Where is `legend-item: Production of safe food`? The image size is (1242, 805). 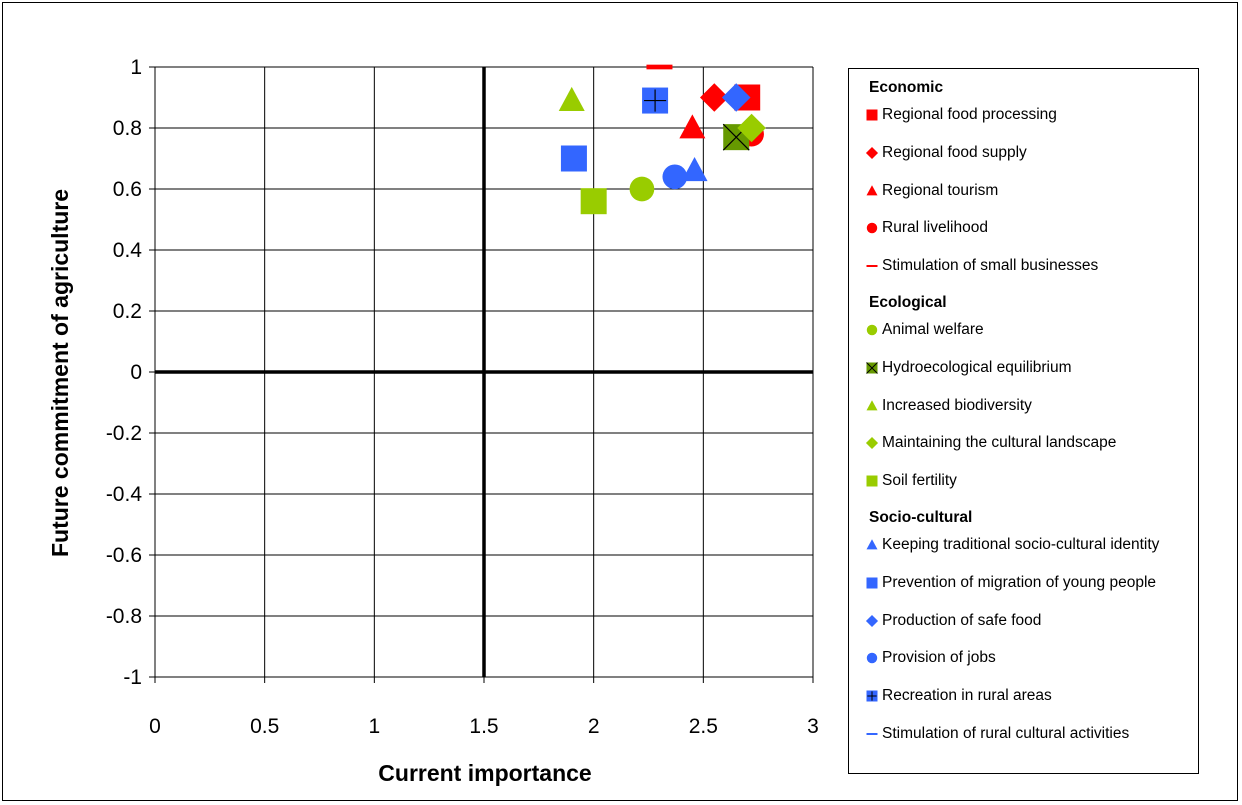 legend-item: Production of safe food is located at coordinates (953, 621).